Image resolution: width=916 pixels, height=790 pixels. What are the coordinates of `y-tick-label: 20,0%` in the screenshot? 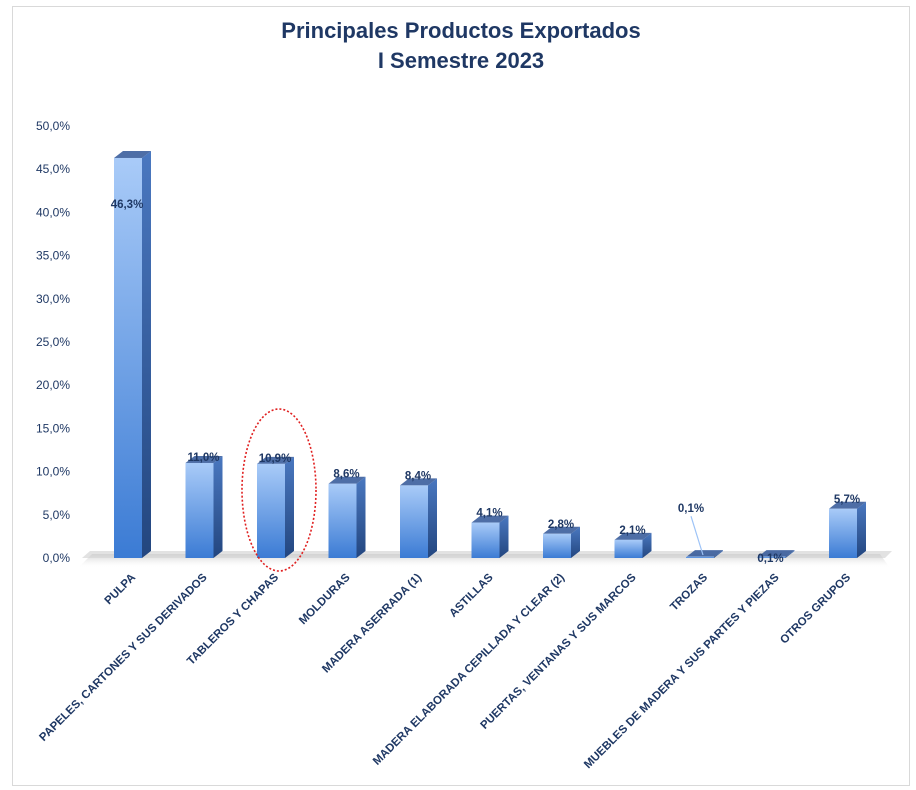 It's located at (53, 385).